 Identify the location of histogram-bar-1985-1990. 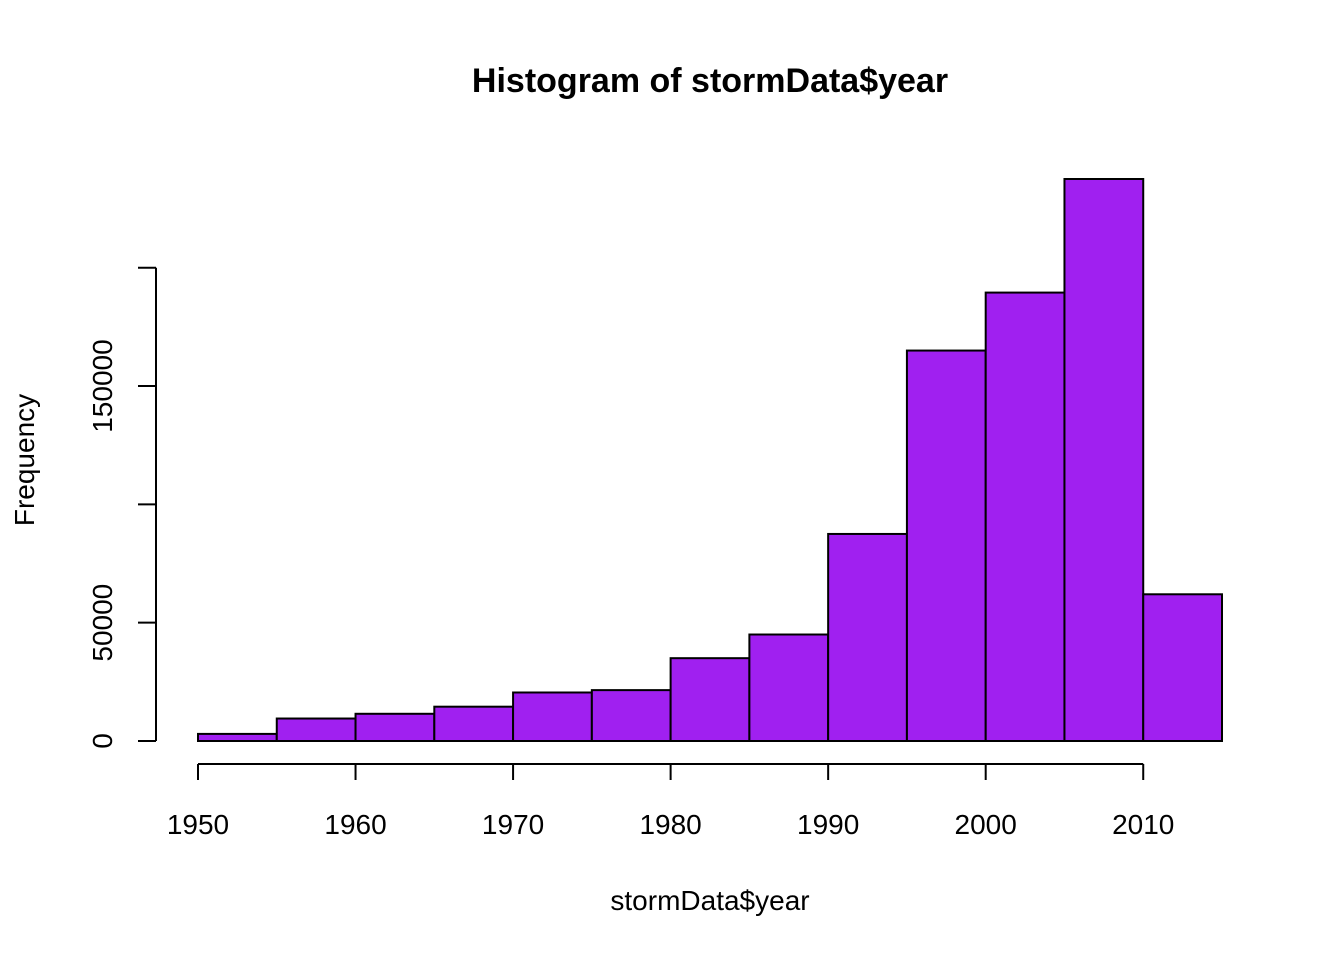
(789, 688).